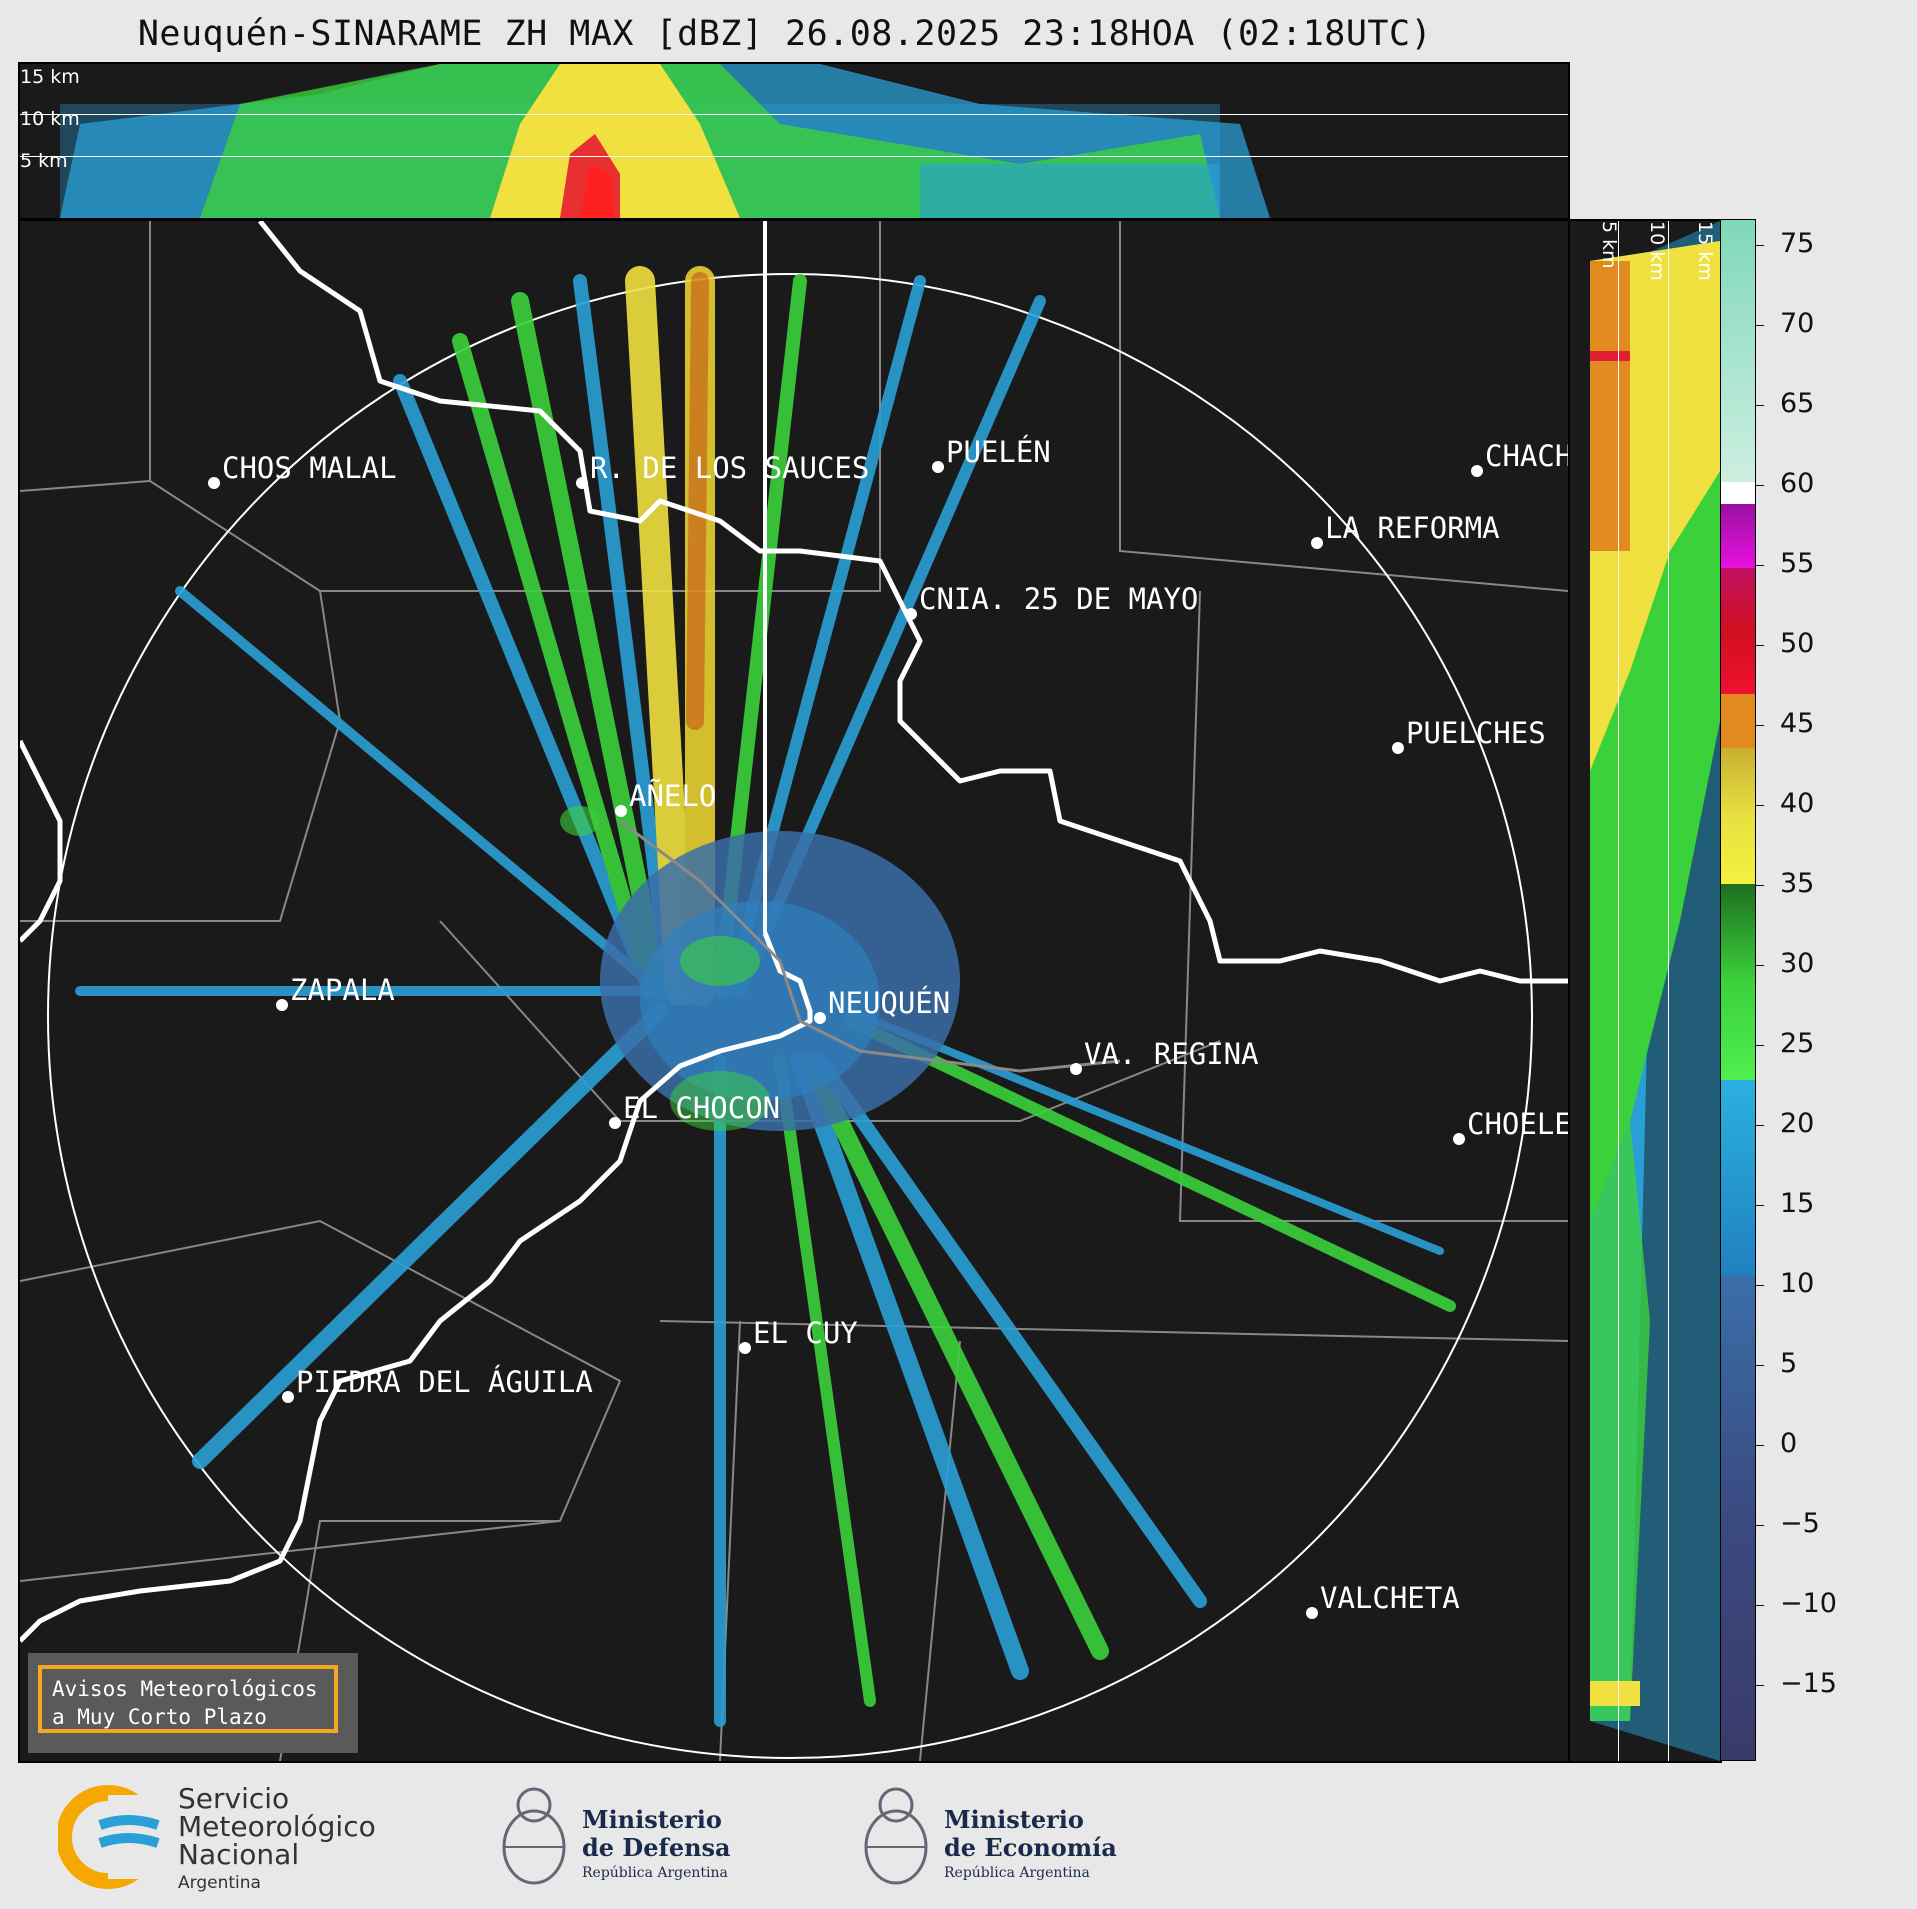  What do you see at coordinates (1014, 1819) in the screenshot?
I see `economia-line1: Ministerio` at bounding box center [1014, 1819].